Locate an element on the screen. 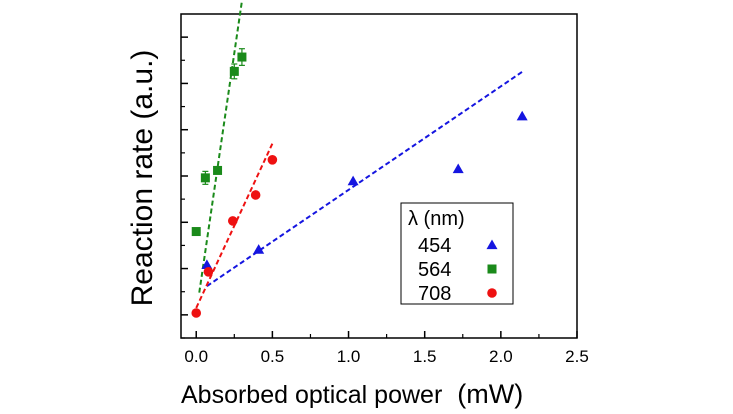 Image resolution: width=733 pixels, height=414 pixels. y-axis-ticks is located at coordinates (184, 187).